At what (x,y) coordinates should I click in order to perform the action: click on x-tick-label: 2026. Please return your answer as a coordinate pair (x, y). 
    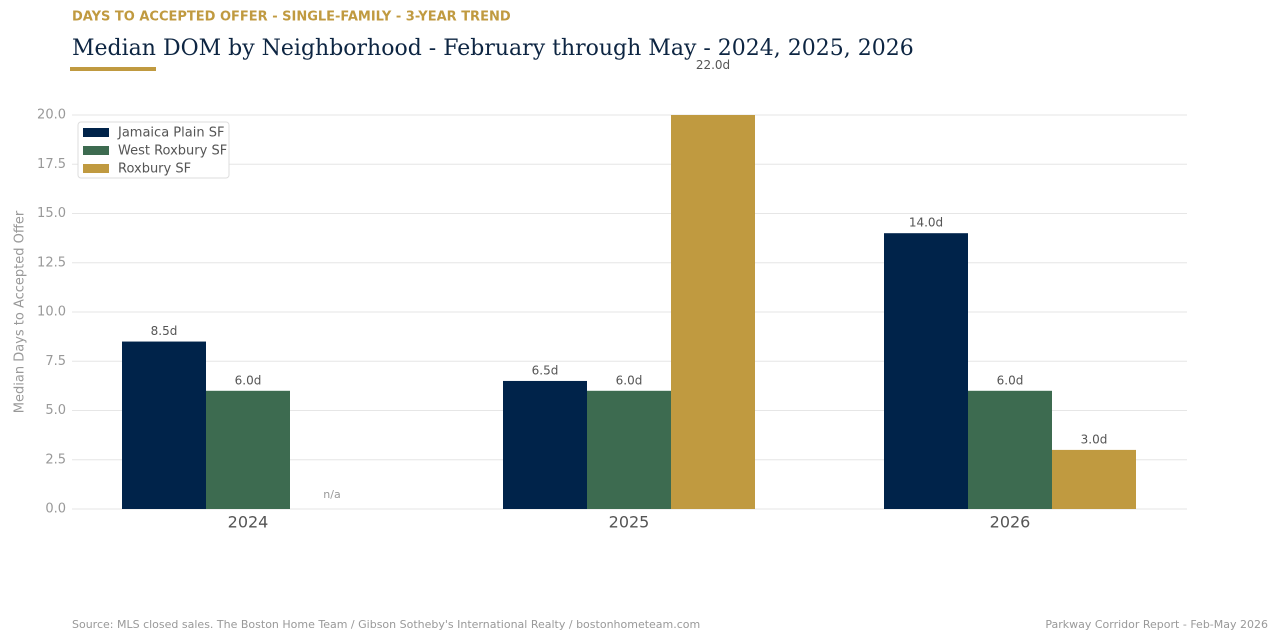
    Looking at the image, I should click on (1010, 522).